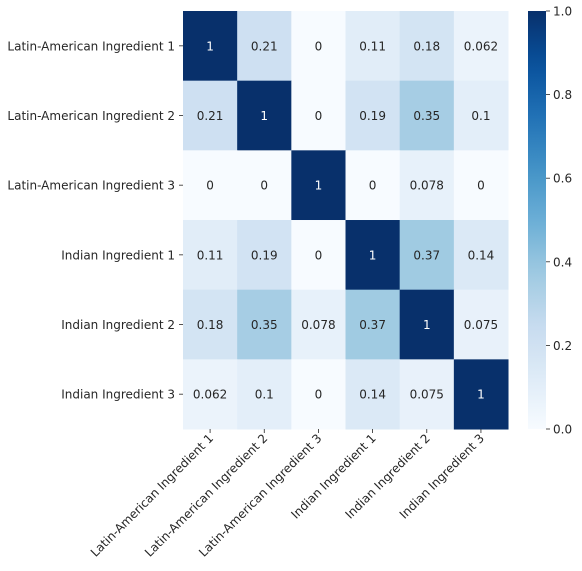  What do you see at coordinates (118, 325) in the screenshot?
I see `y-tick-label: Indian Ingredient 2` at bounding box center [118, 325].